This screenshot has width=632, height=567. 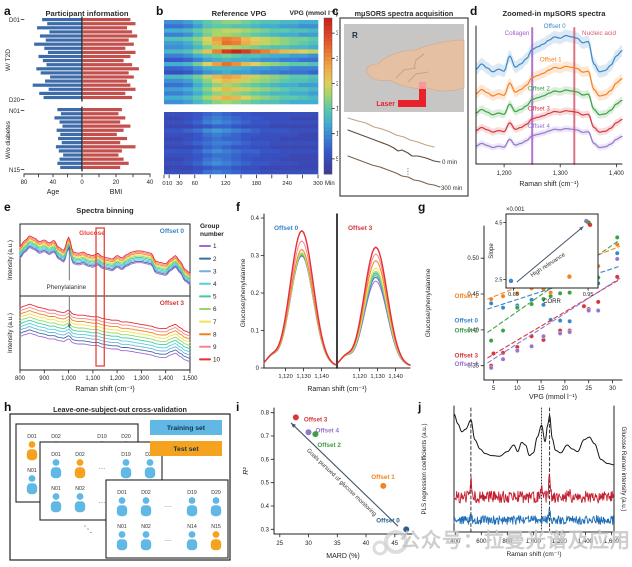 I want to click on svg-text: 60, so click(x=195, y=184).